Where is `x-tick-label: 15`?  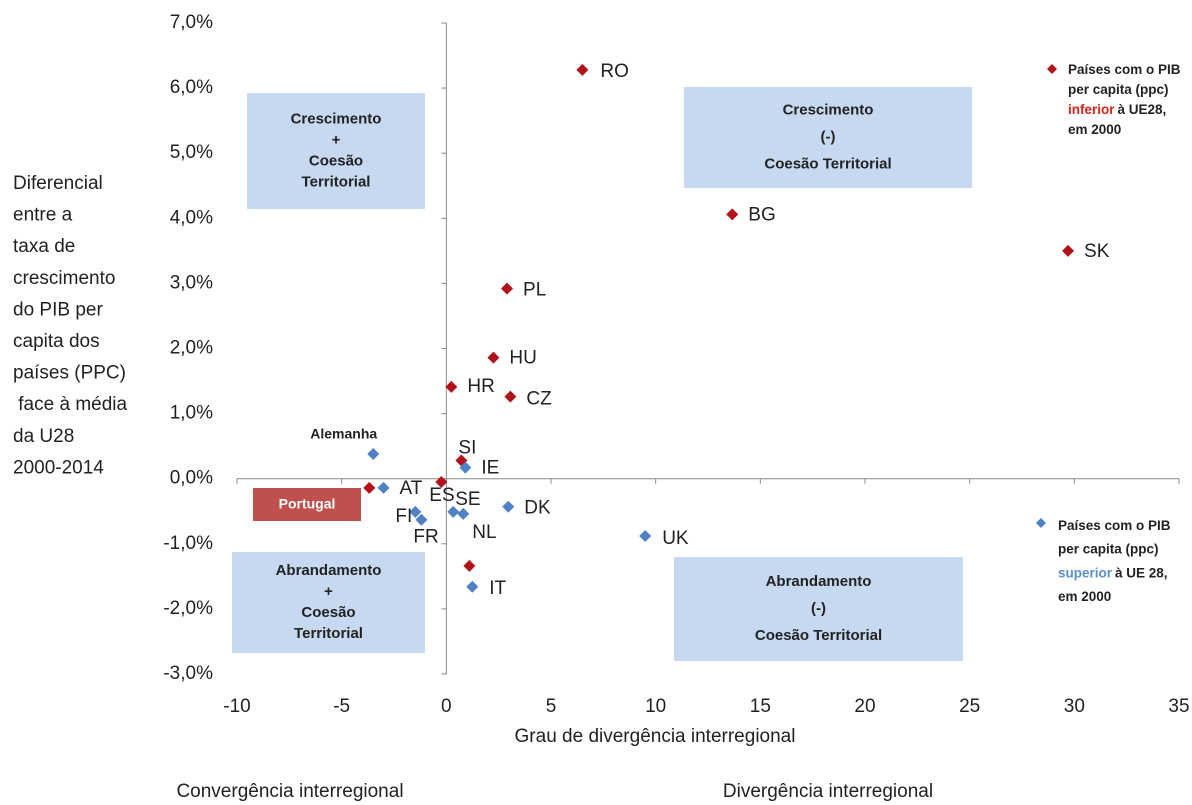
x-tick-label: 15 is located at coordinates (760, 706).